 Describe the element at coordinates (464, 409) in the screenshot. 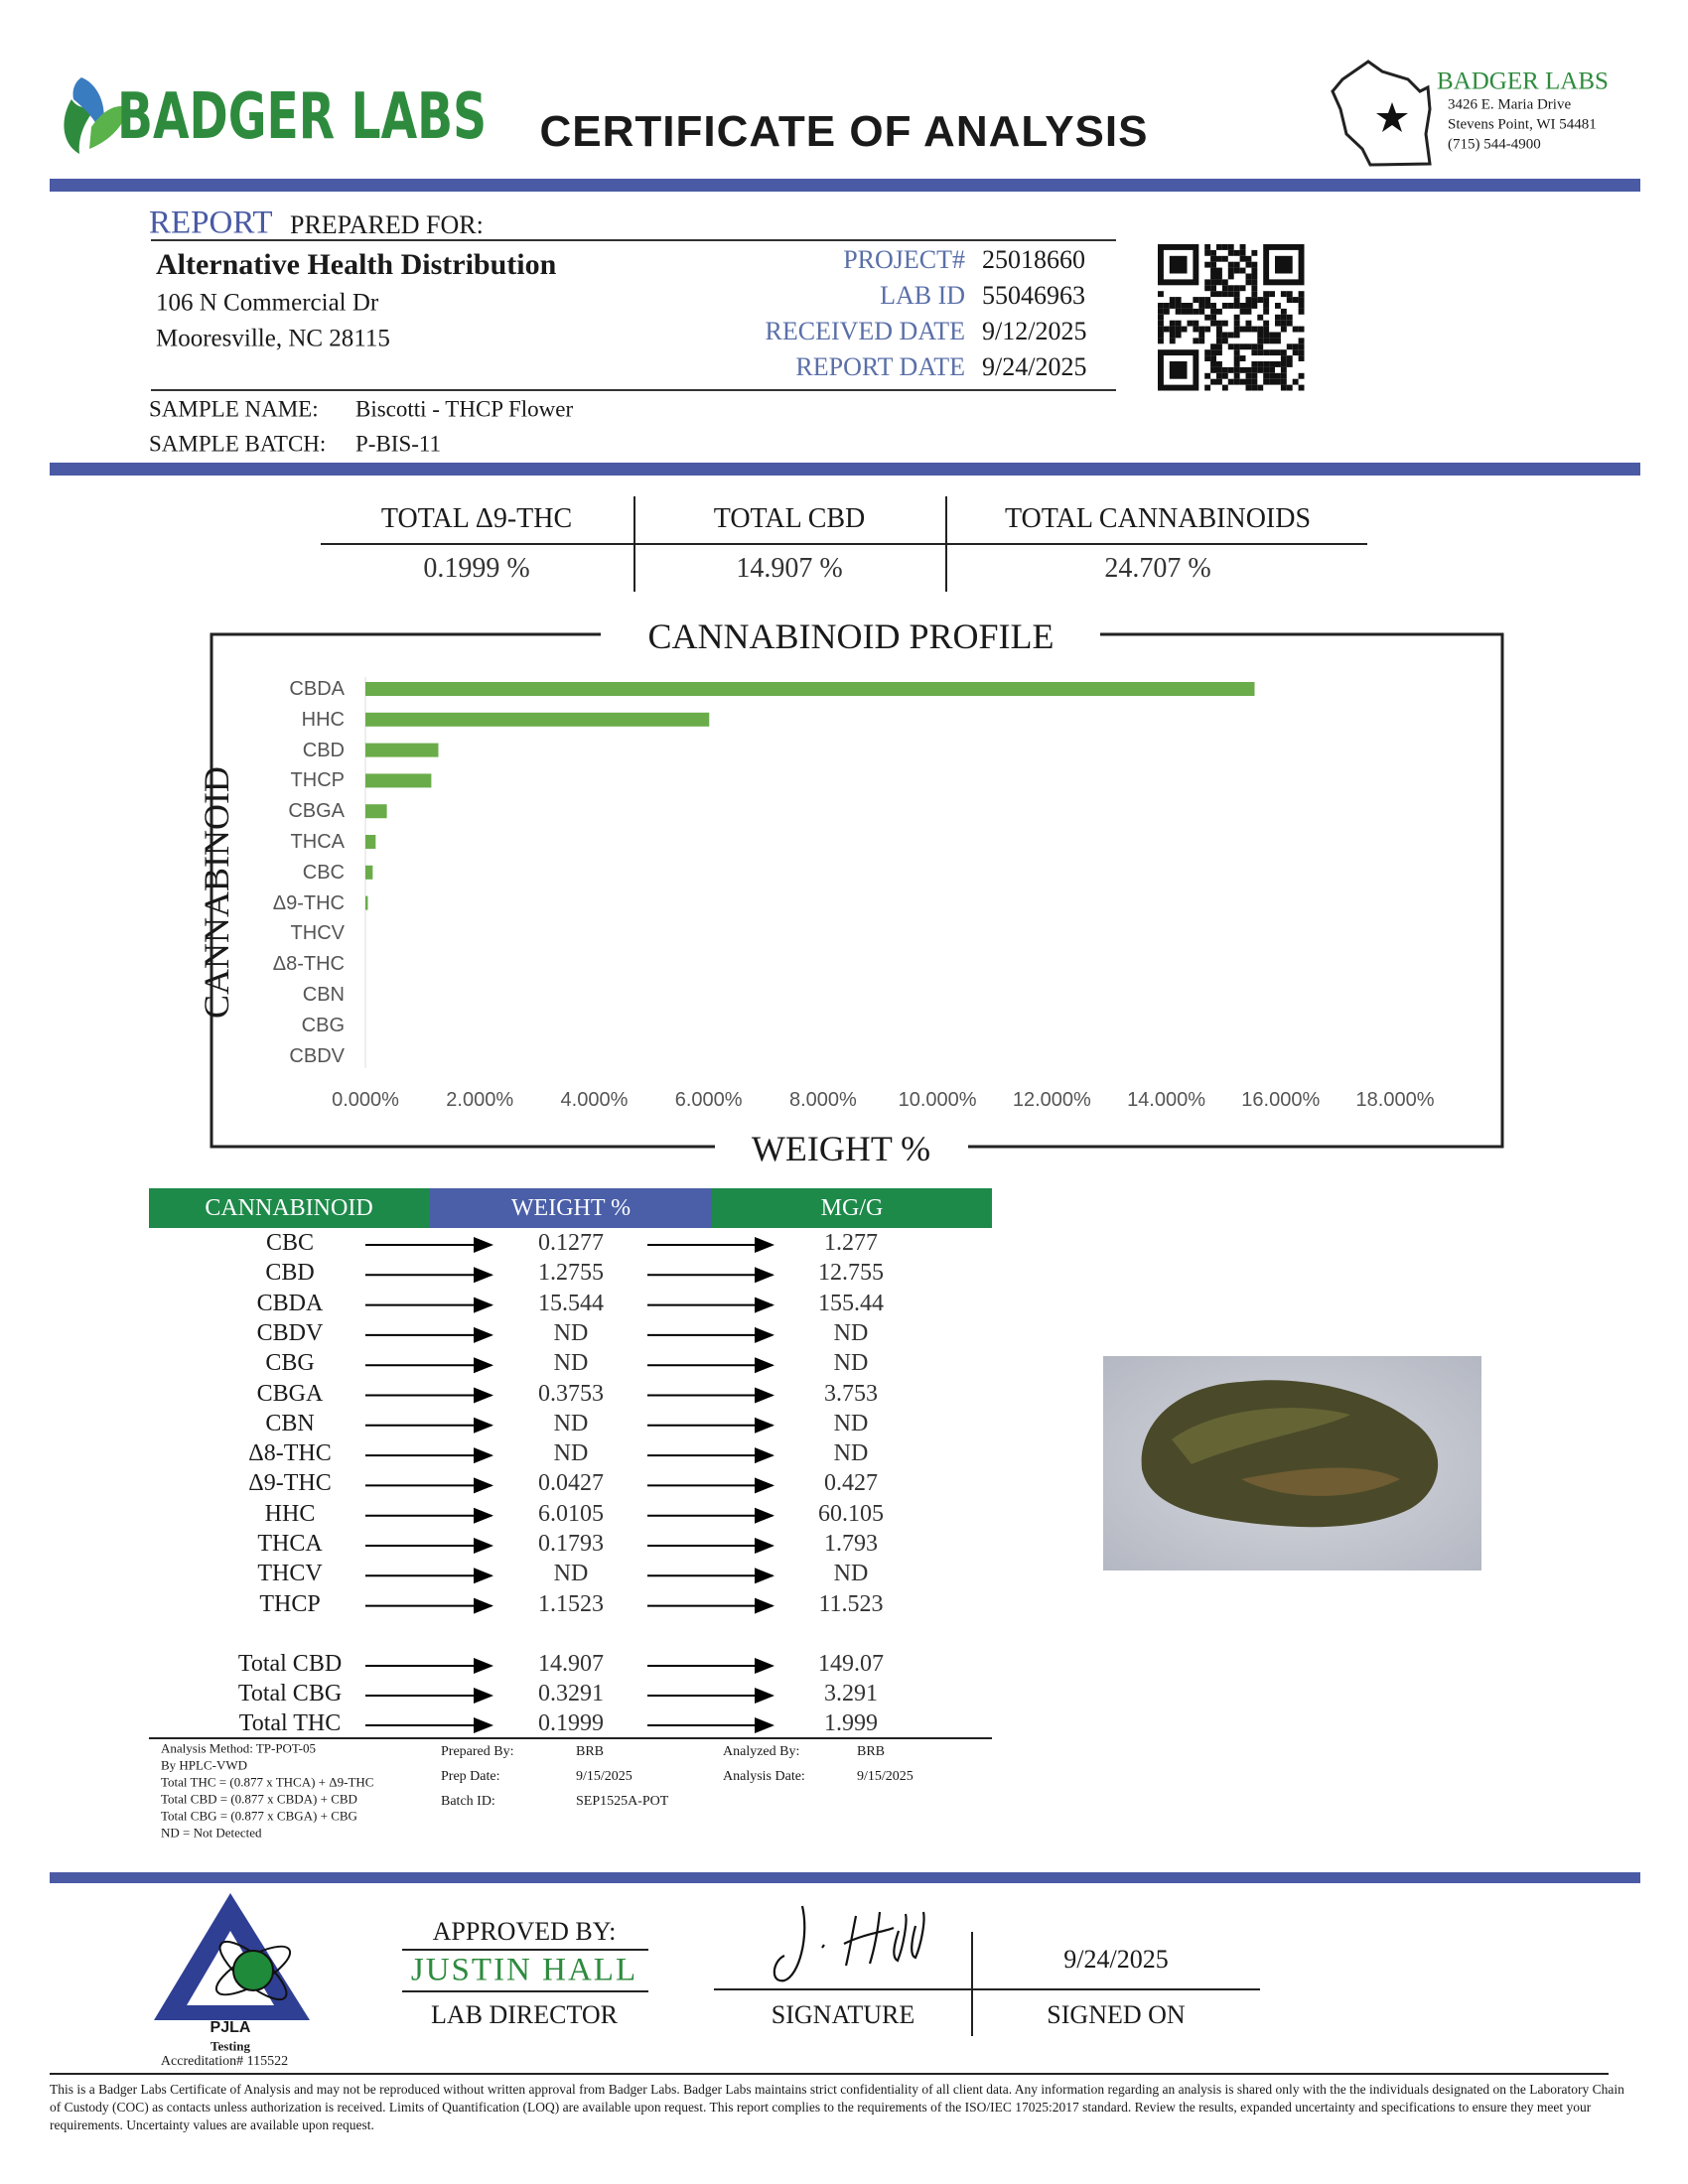

I see `sample-value: Biscotti - THCP Flower` at that location.